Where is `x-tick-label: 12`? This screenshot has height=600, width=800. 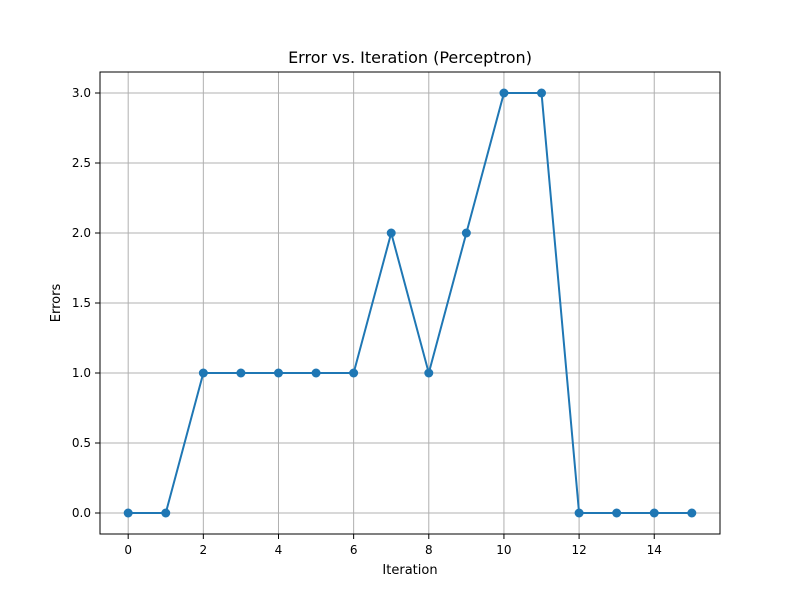
x-tick-label: 12 is located at coordinates (578, 550).